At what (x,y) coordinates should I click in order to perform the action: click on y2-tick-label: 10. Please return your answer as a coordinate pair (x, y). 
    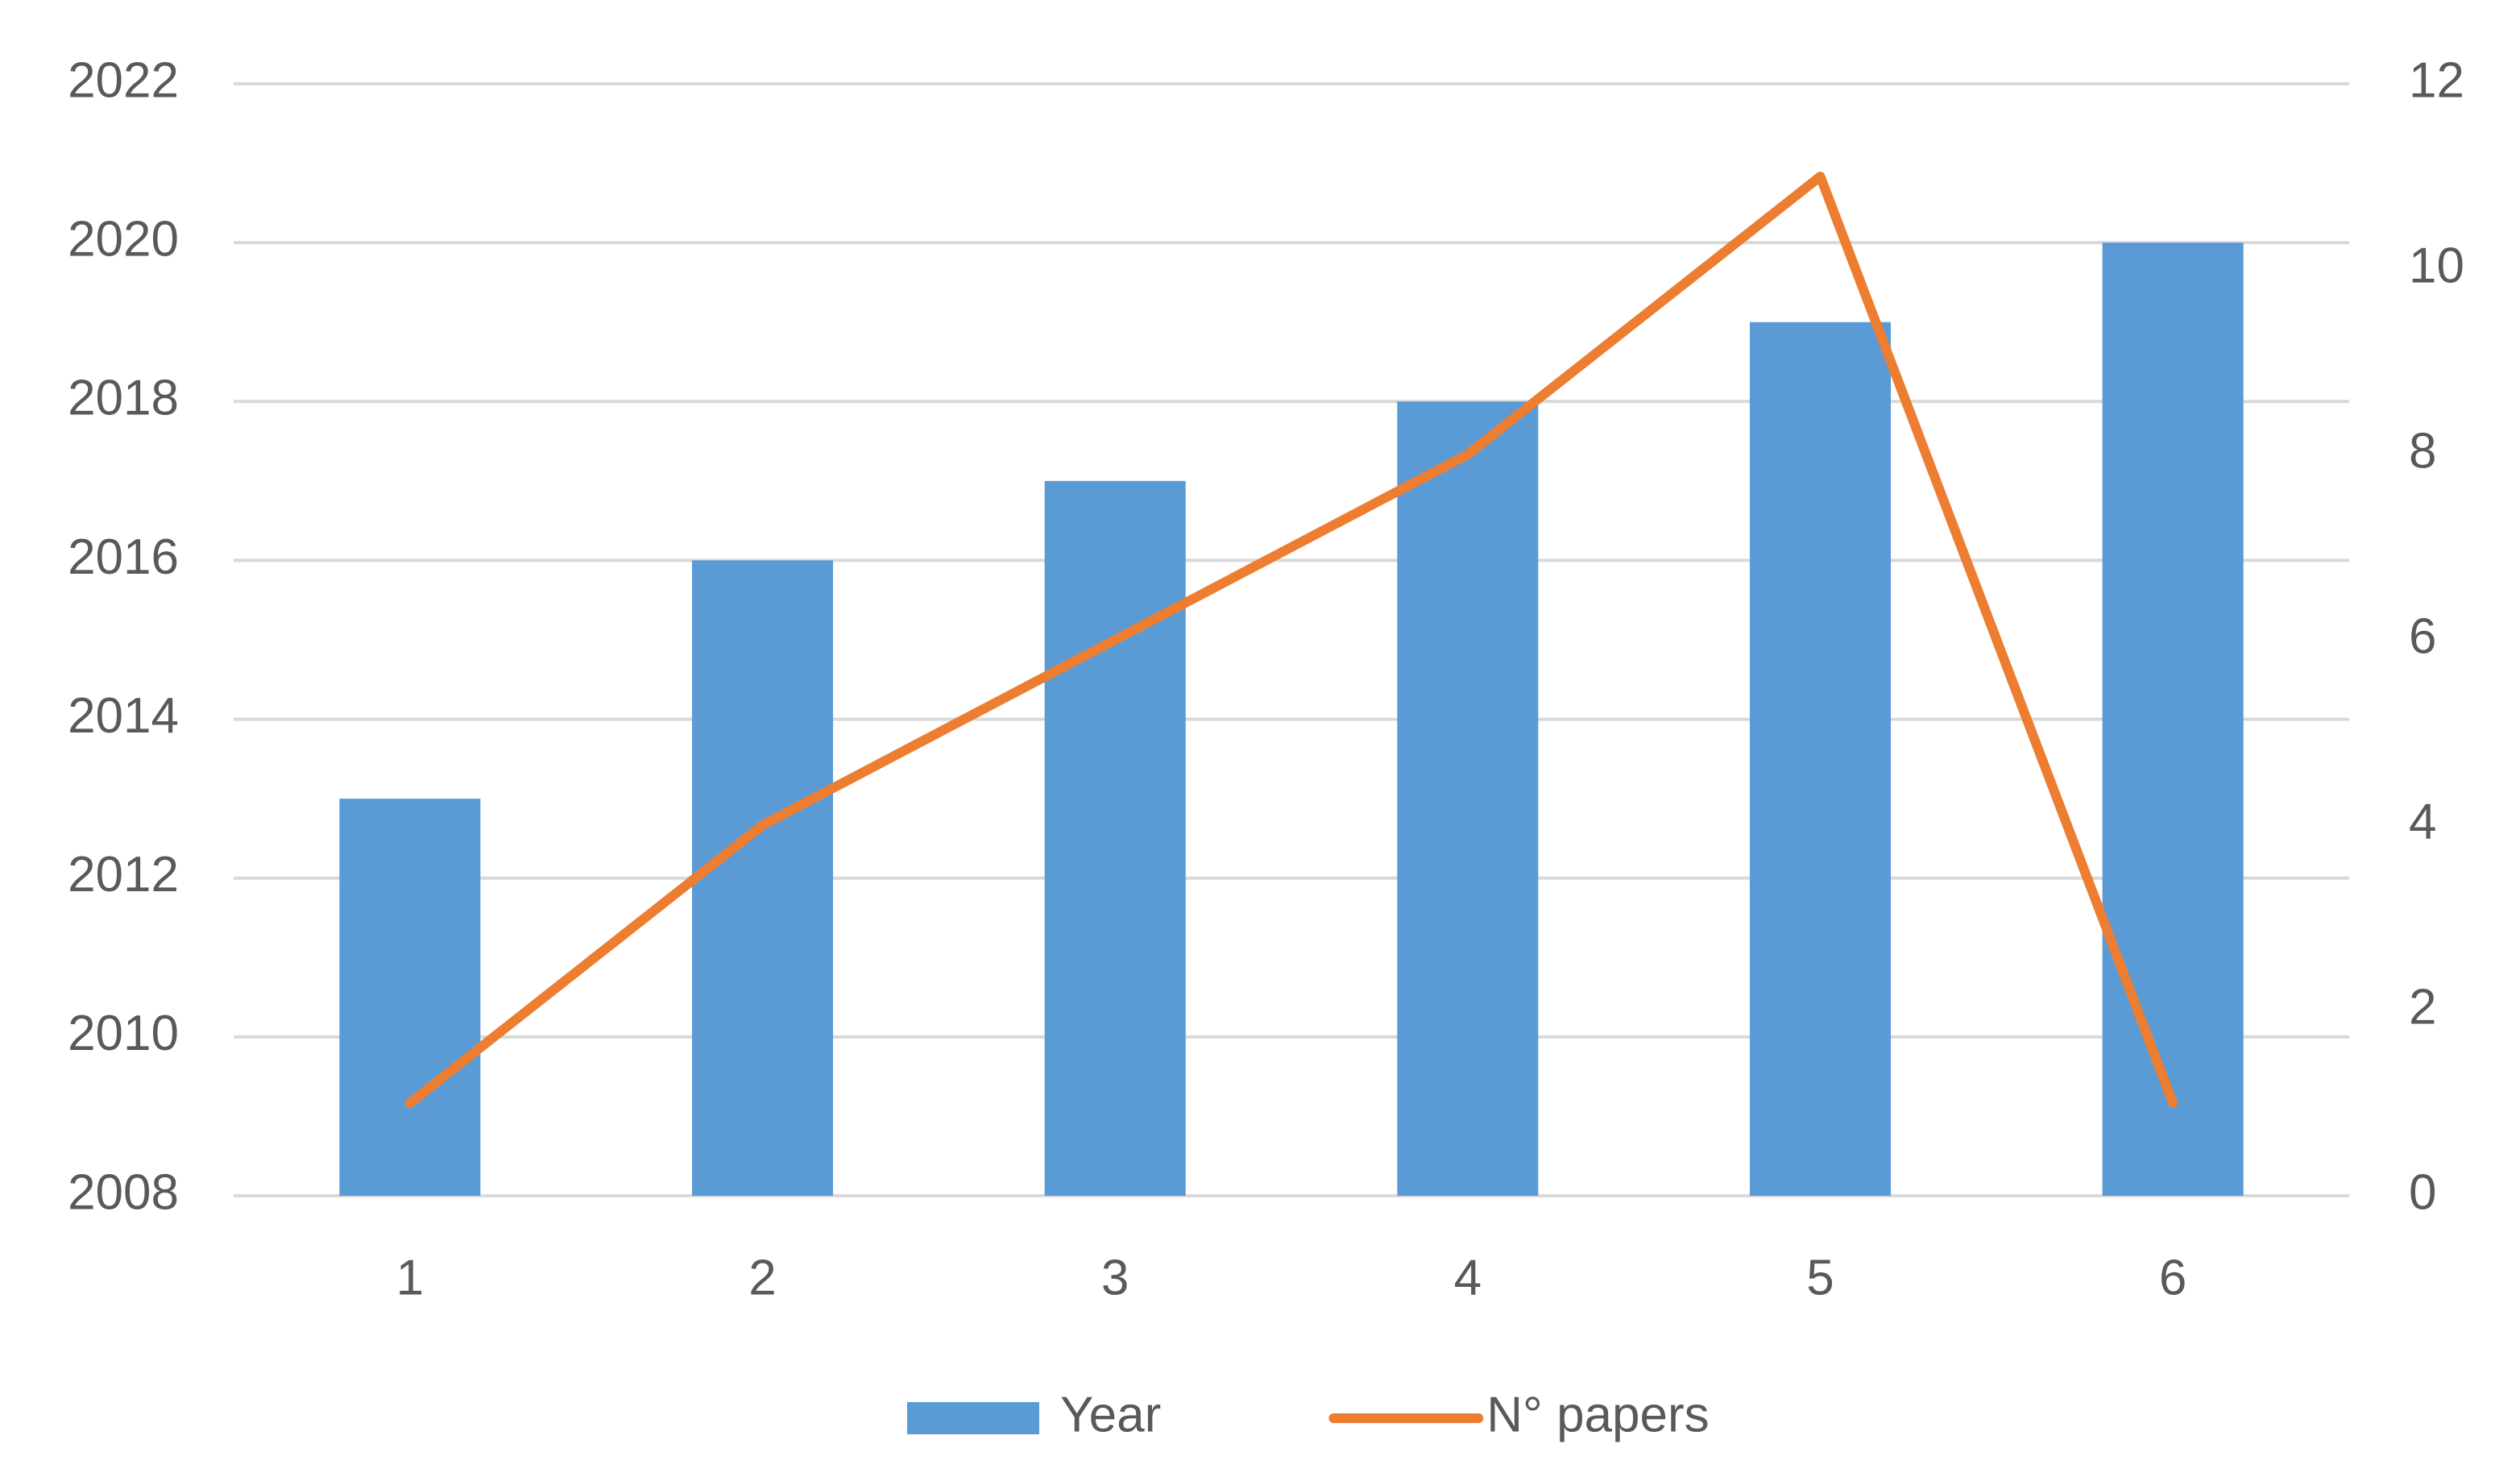
    Looking at the image, I should click on (2436, 266).